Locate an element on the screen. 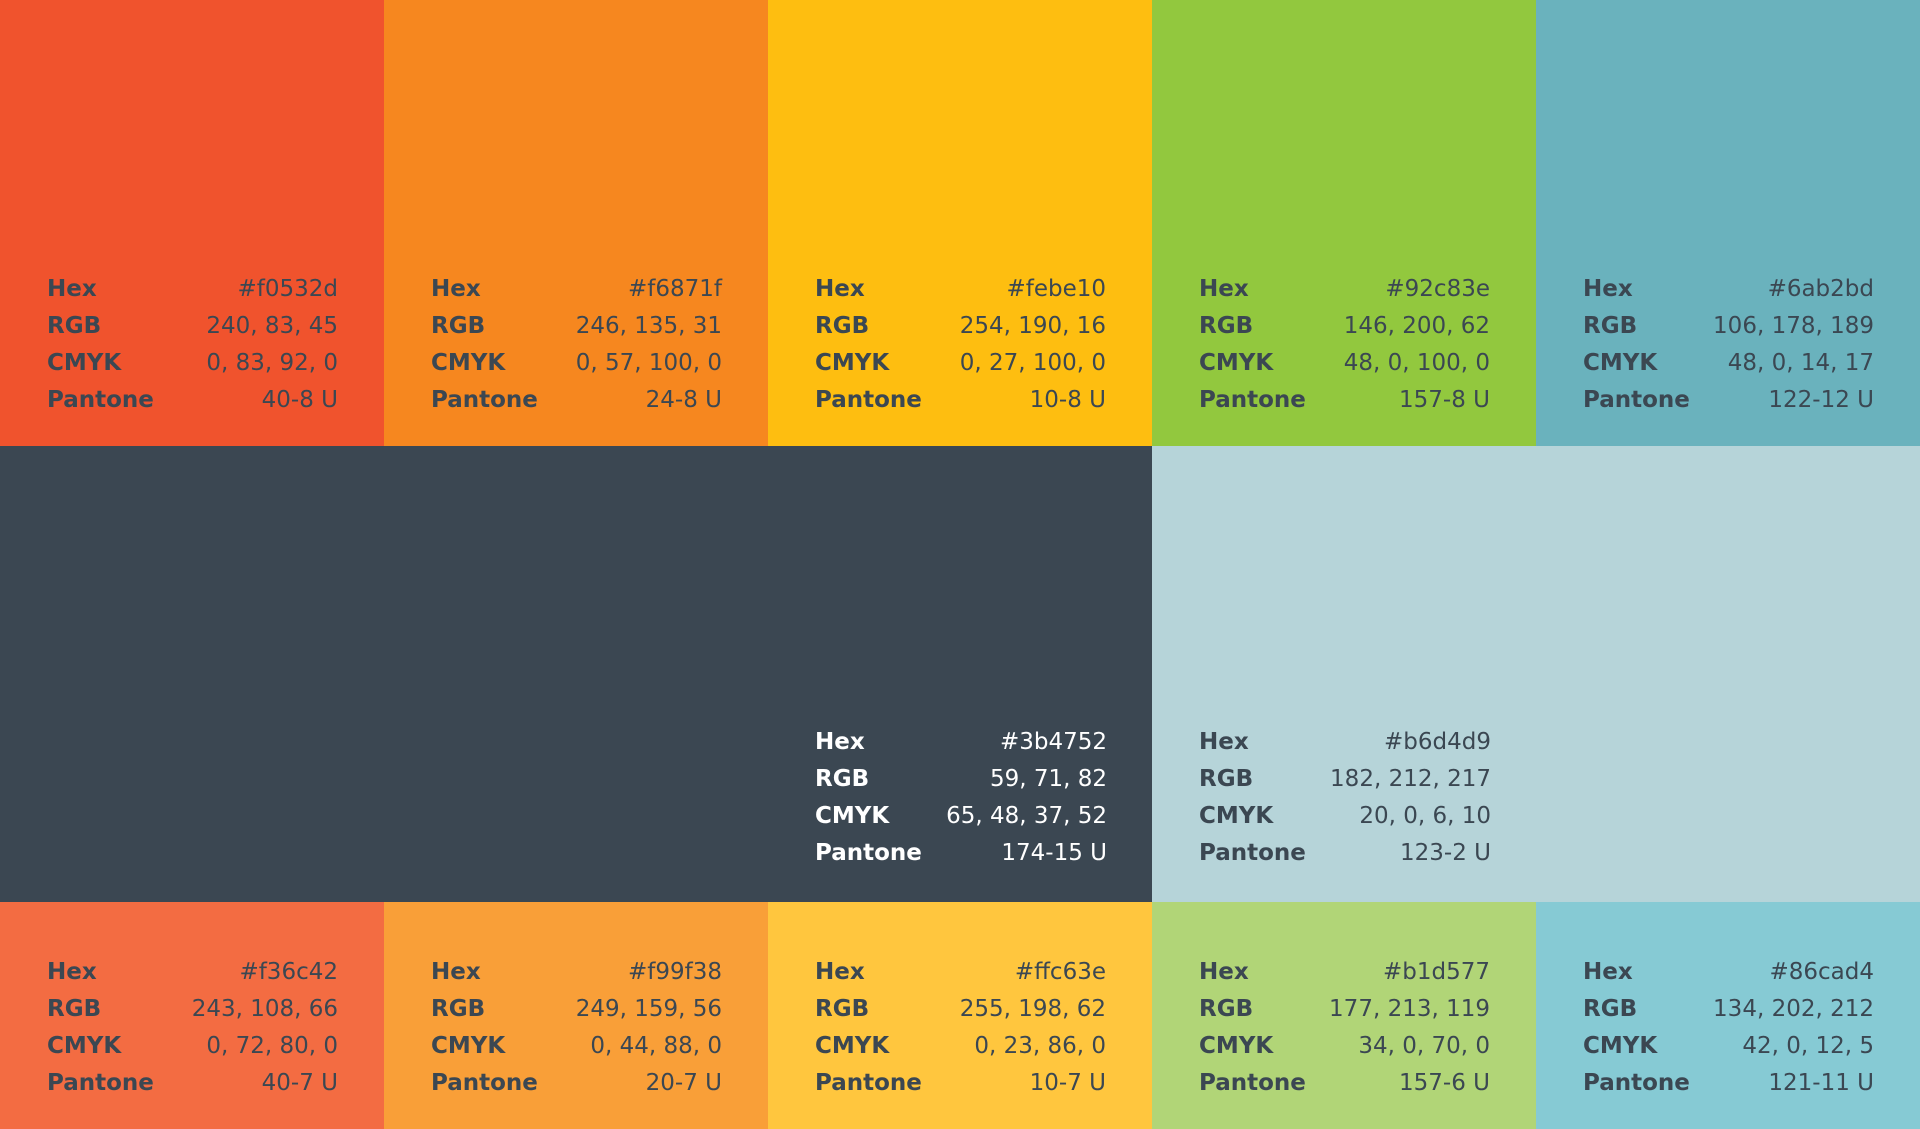  rgb-row: RGB 240, 83, 45 is located at coordinates (192, 331).